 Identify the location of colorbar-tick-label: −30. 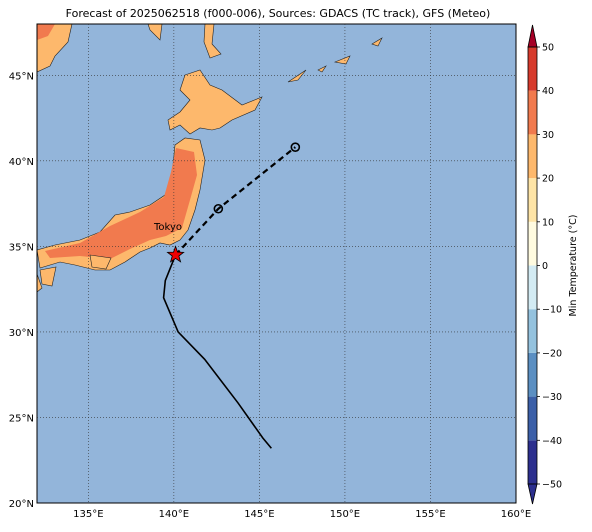
(552, 397).